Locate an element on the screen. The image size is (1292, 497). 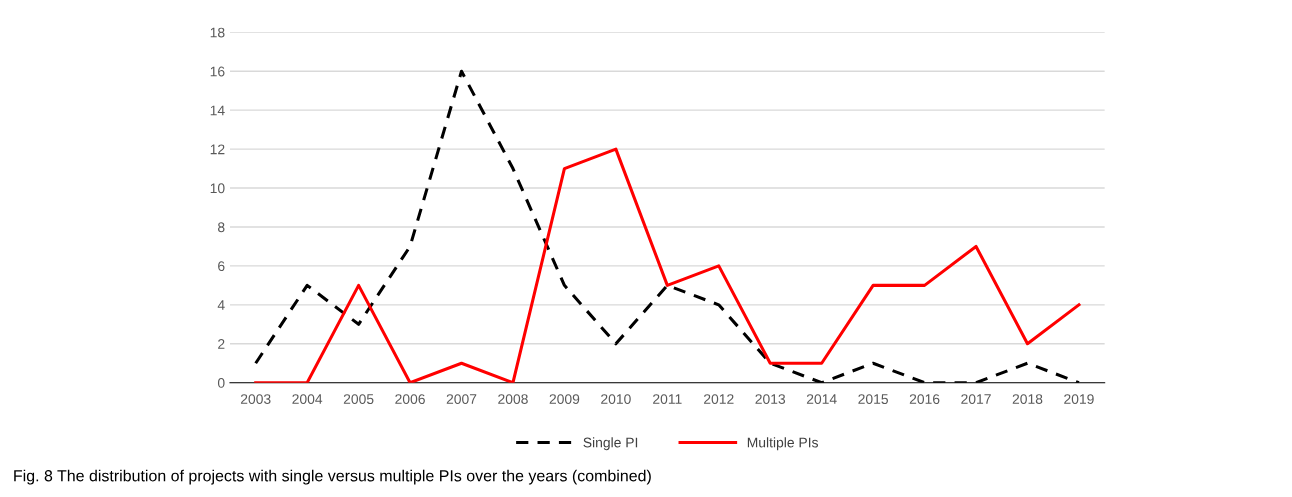
y-tick-label: 14 is located at coordinates (217, 110).